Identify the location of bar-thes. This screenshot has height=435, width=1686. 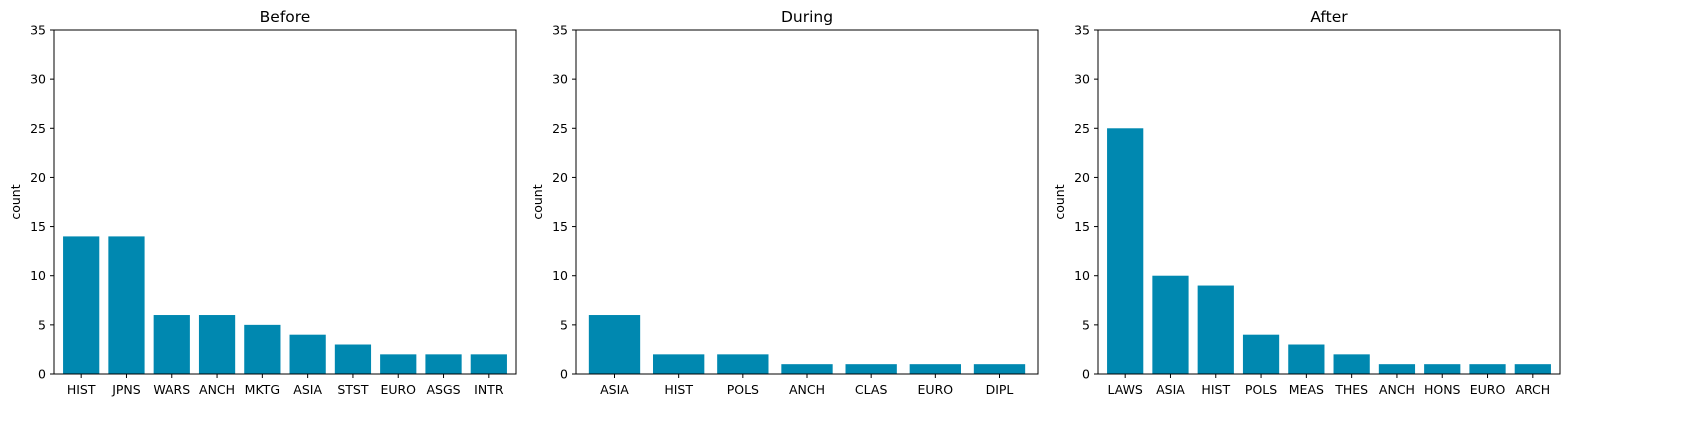
(1351, 364).